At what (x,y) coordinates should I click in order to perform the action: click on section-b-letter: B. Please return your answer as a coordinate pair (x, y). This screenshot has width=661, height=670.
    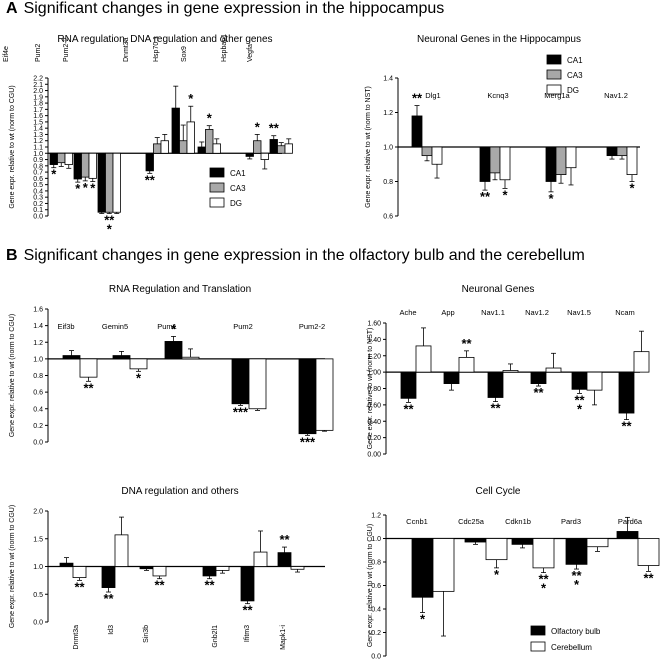
    Looking at the image, I should click on (12, 255).